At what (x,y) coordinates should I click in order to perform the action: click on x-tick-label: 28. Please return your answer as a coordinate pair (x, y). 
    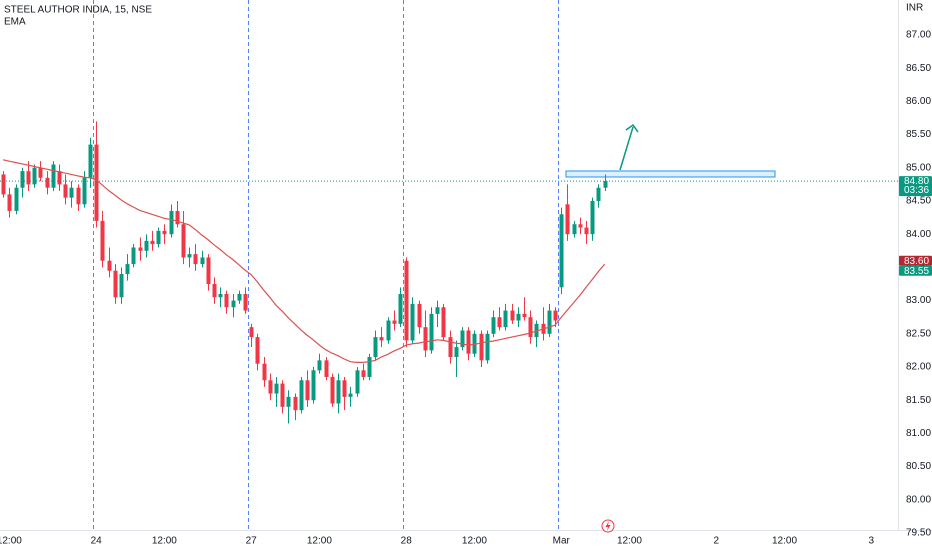
    Looking at the image, I should click on (407, 541).